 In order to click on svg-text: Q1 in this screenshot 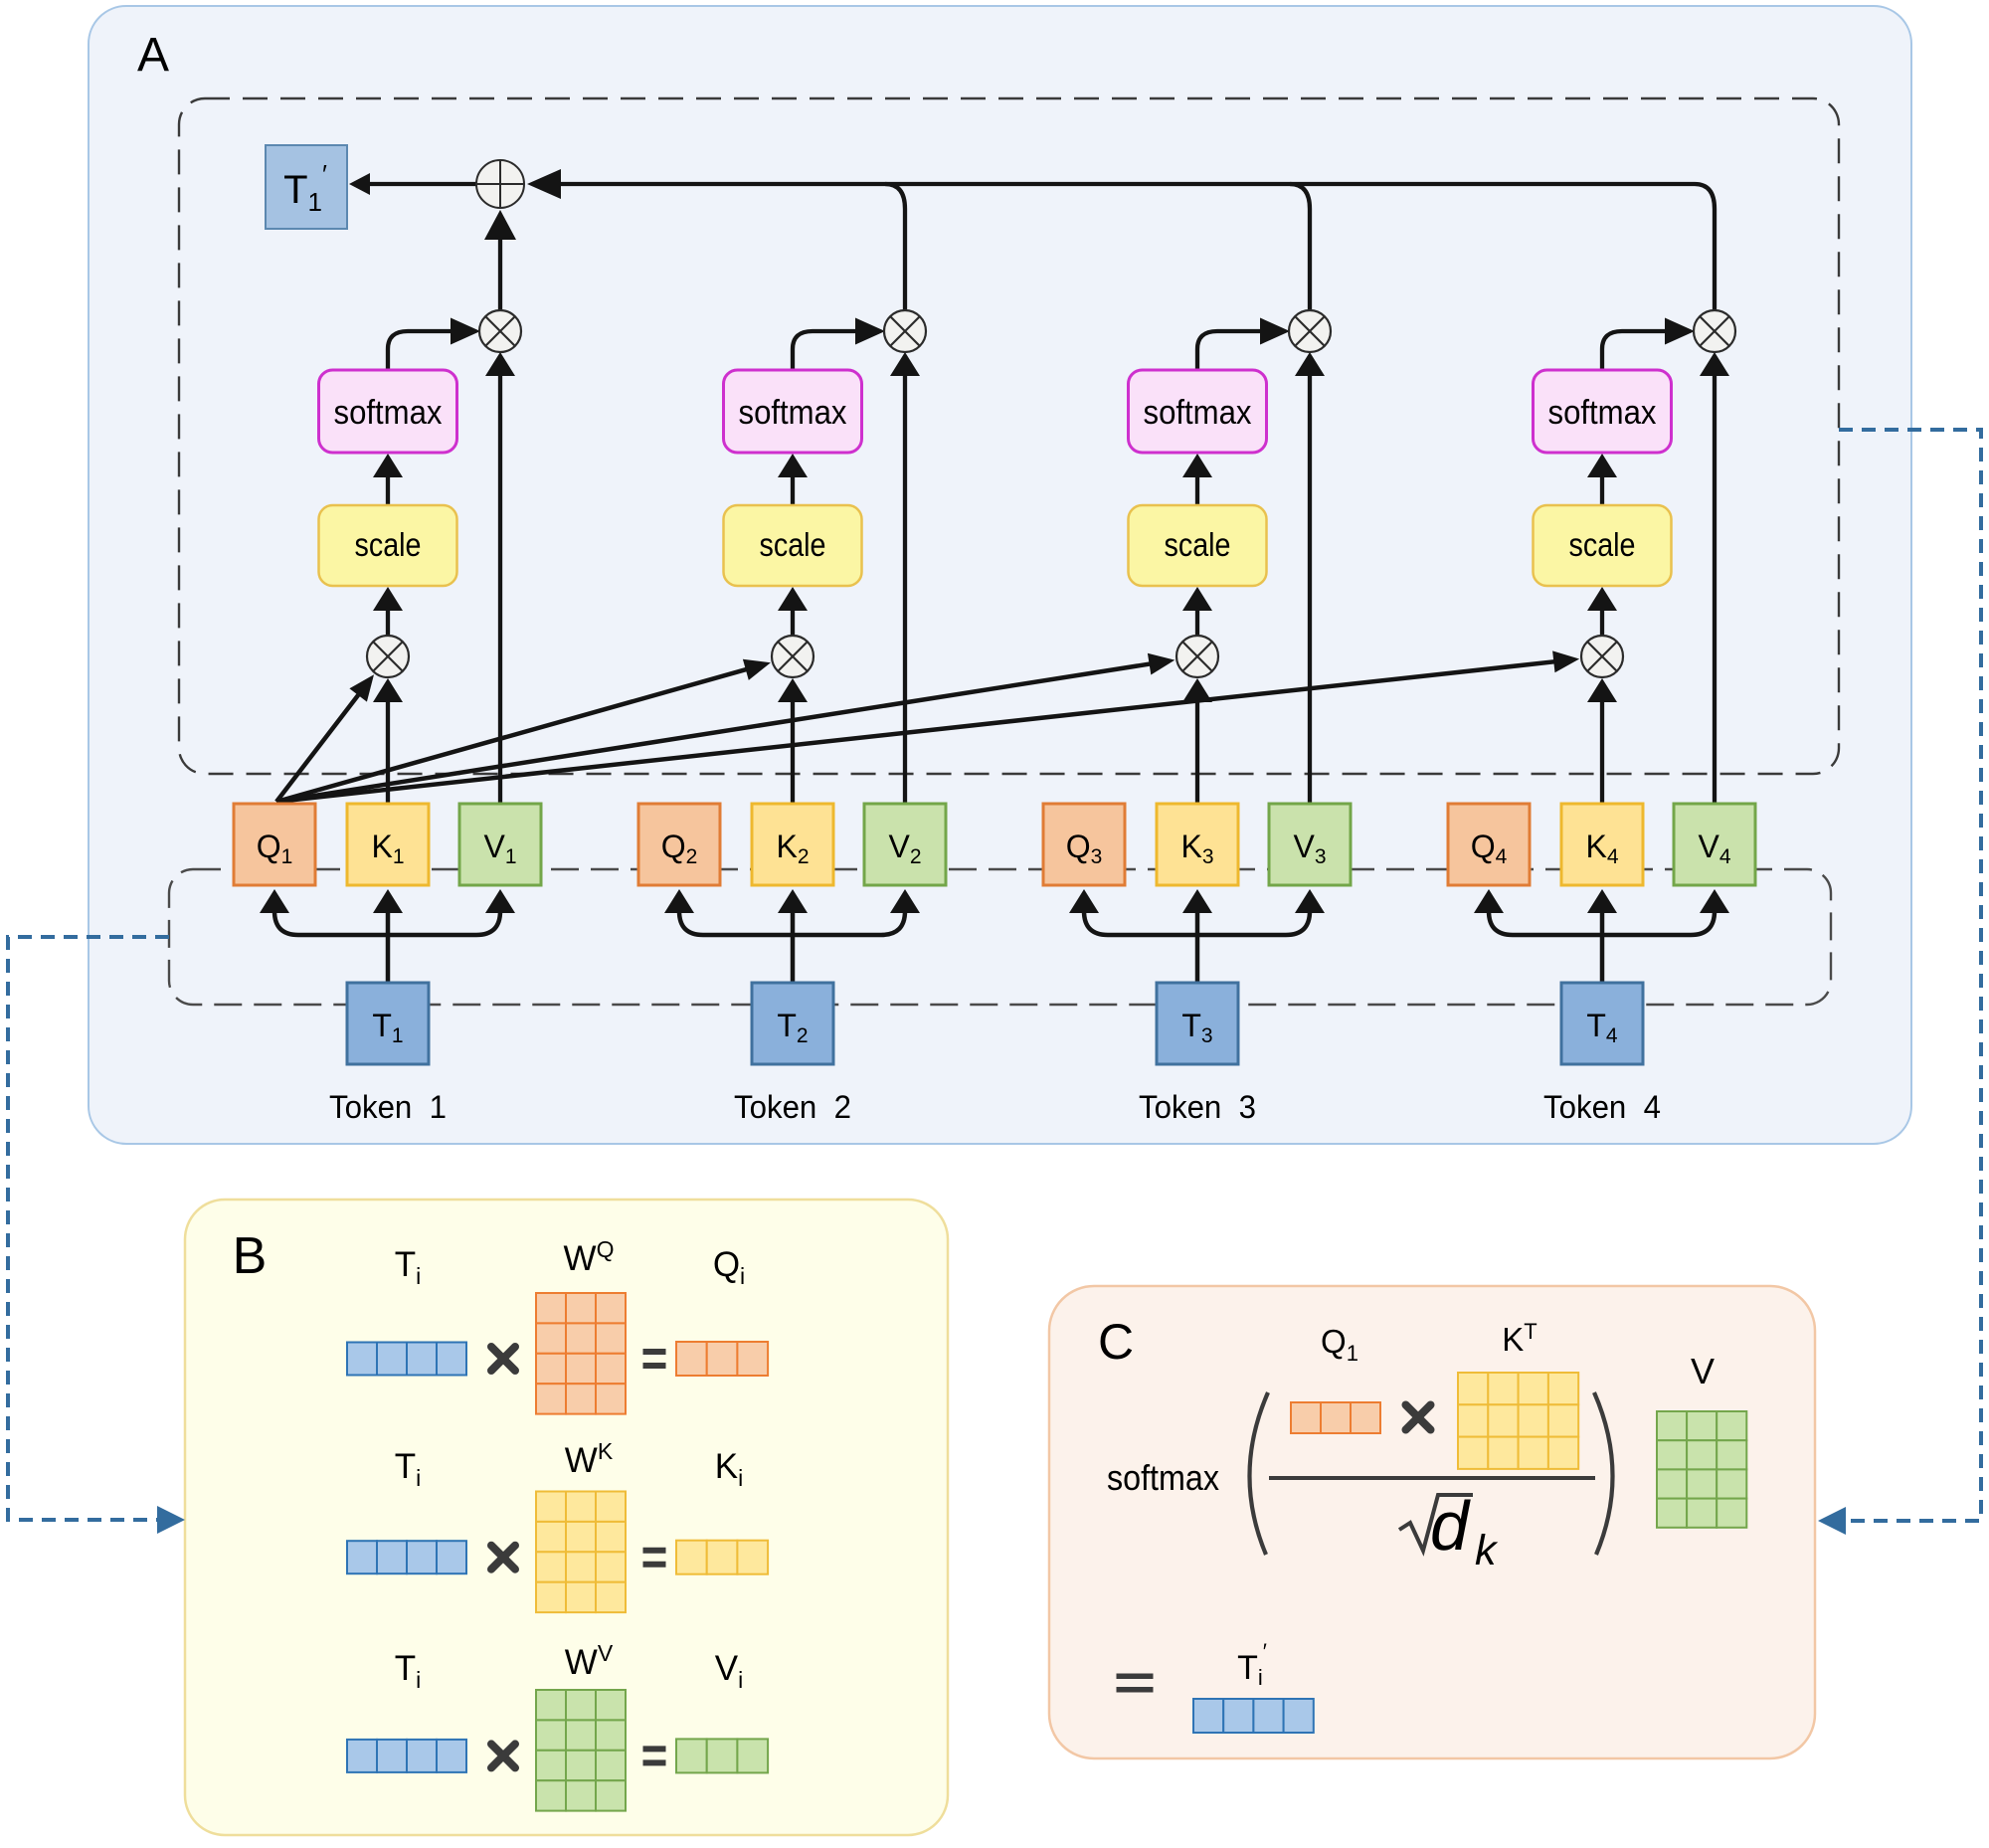, I will do `click(1339, 1344)`.